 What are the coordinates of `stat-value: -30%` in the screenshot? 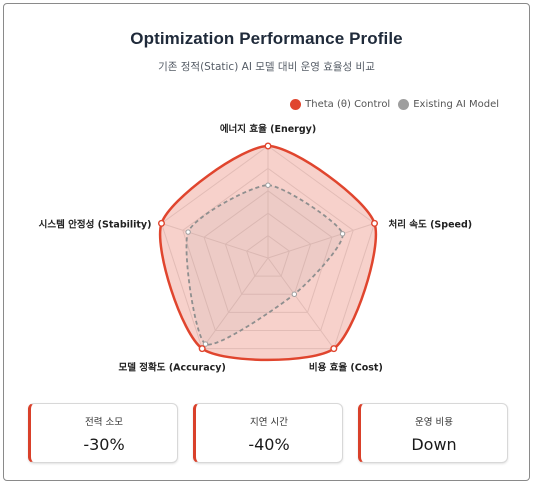 It's located at (104, 444).